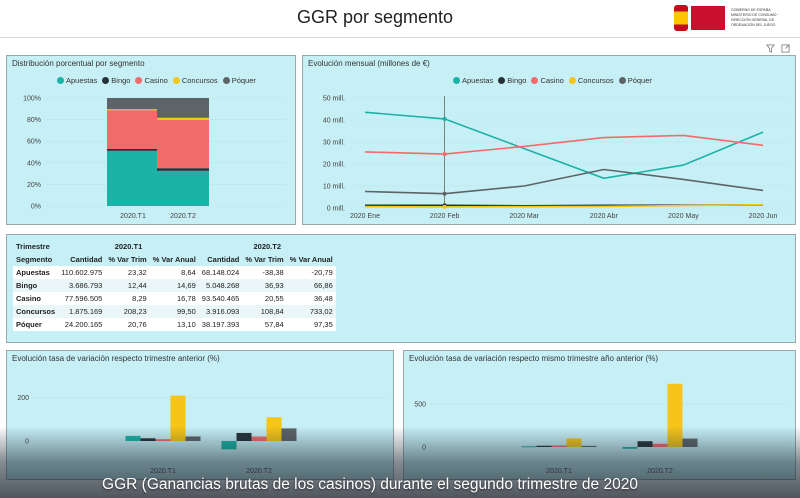 The image size is (800, 498). What do you see at coordinates (137, 272) in the screenshot?
I see `table-cell: 23,32` at bounding box center [137, 272].